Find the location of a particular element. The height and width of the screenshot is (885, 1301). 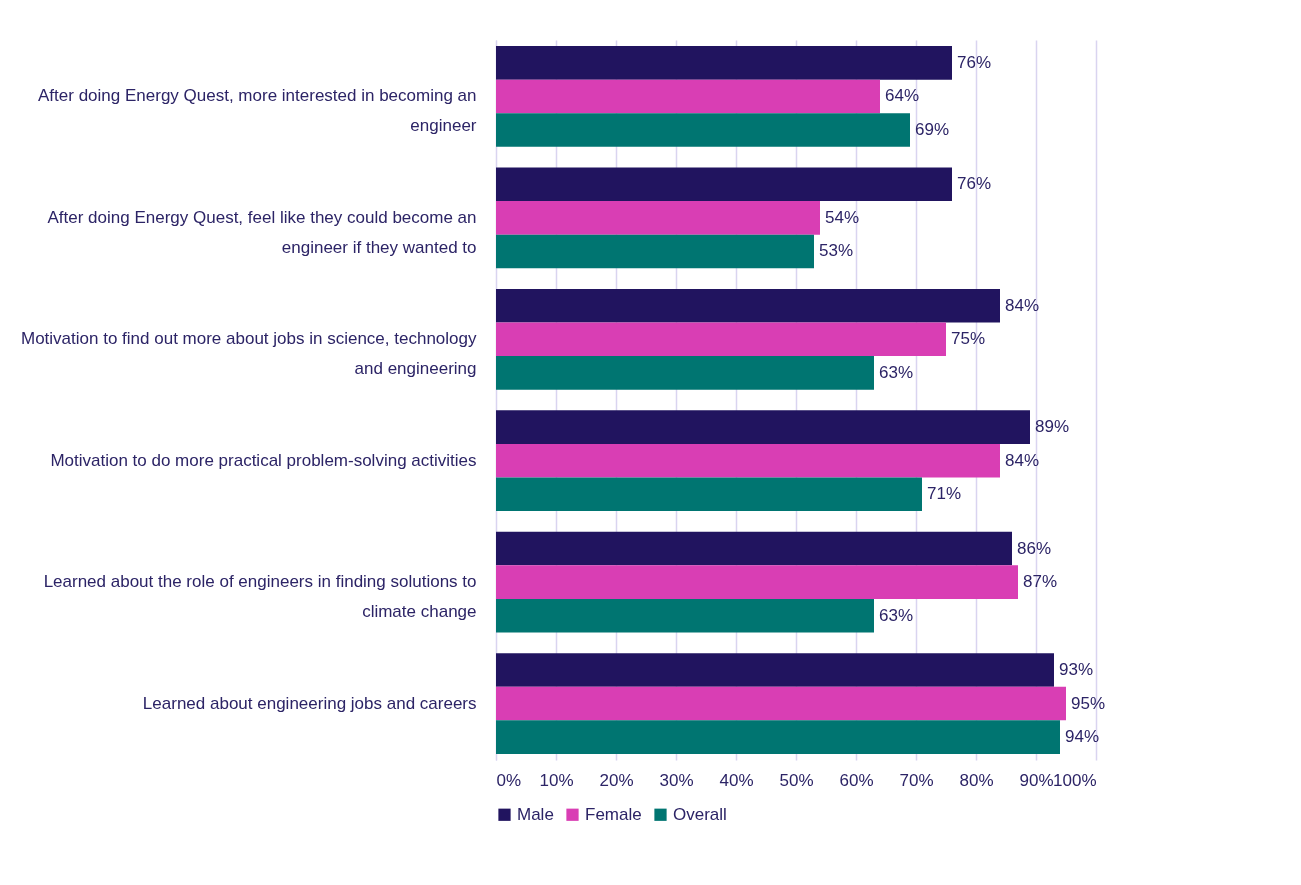

data-label: 86% is located at coordinates (1034, 548).